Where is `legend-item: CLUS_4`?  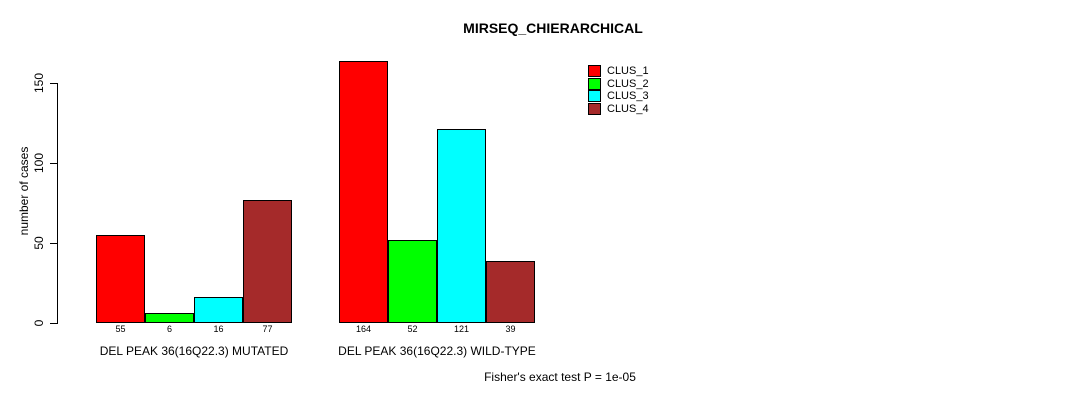
legend-item: CLUS_4 is located at coordinates (618, 109).